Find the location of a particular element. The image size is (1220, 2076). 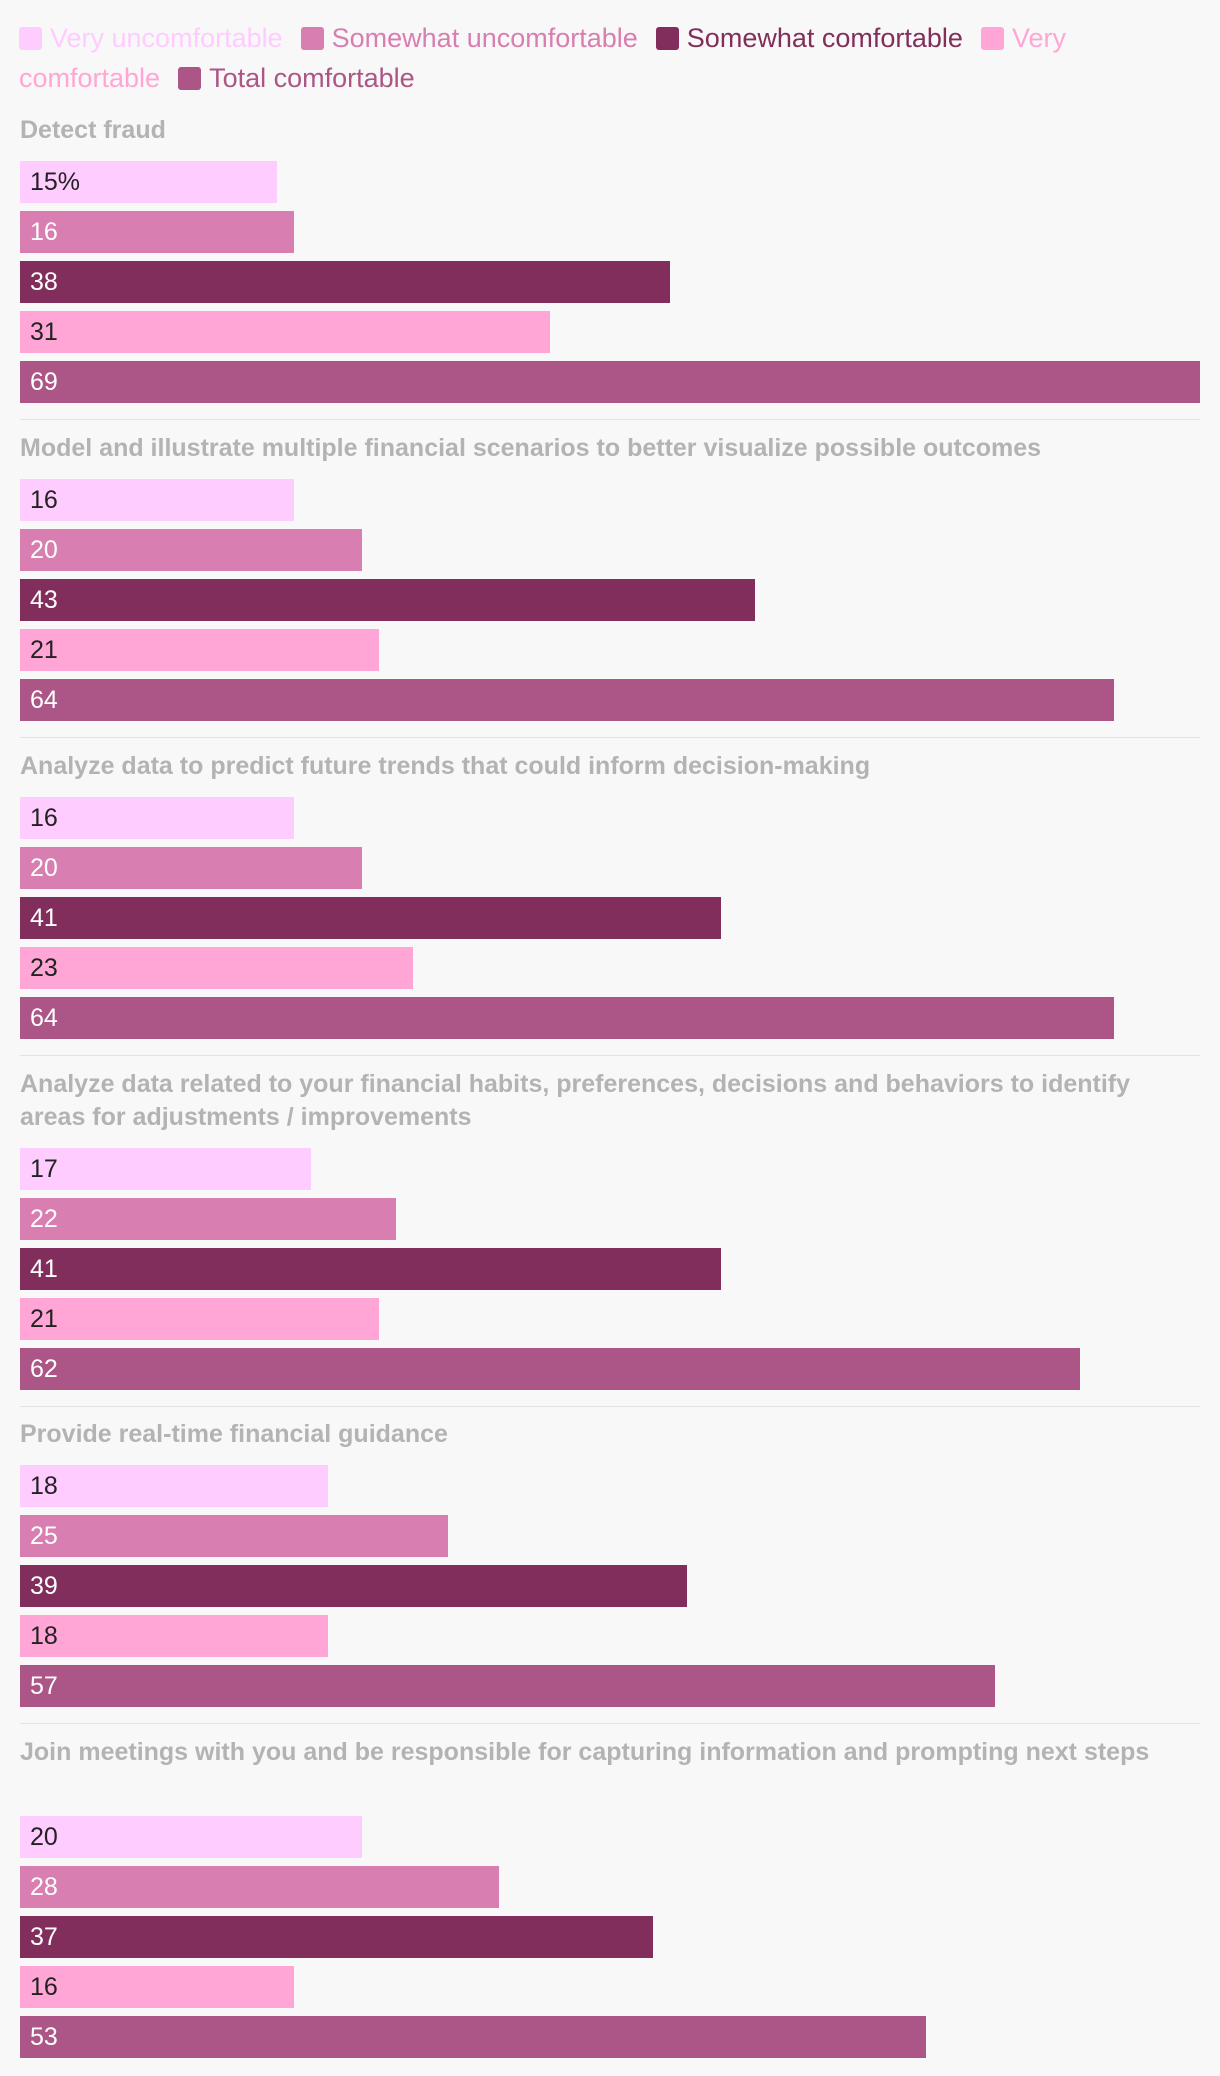

legend-item: Very comfortable is located at coordinates (542, 58).